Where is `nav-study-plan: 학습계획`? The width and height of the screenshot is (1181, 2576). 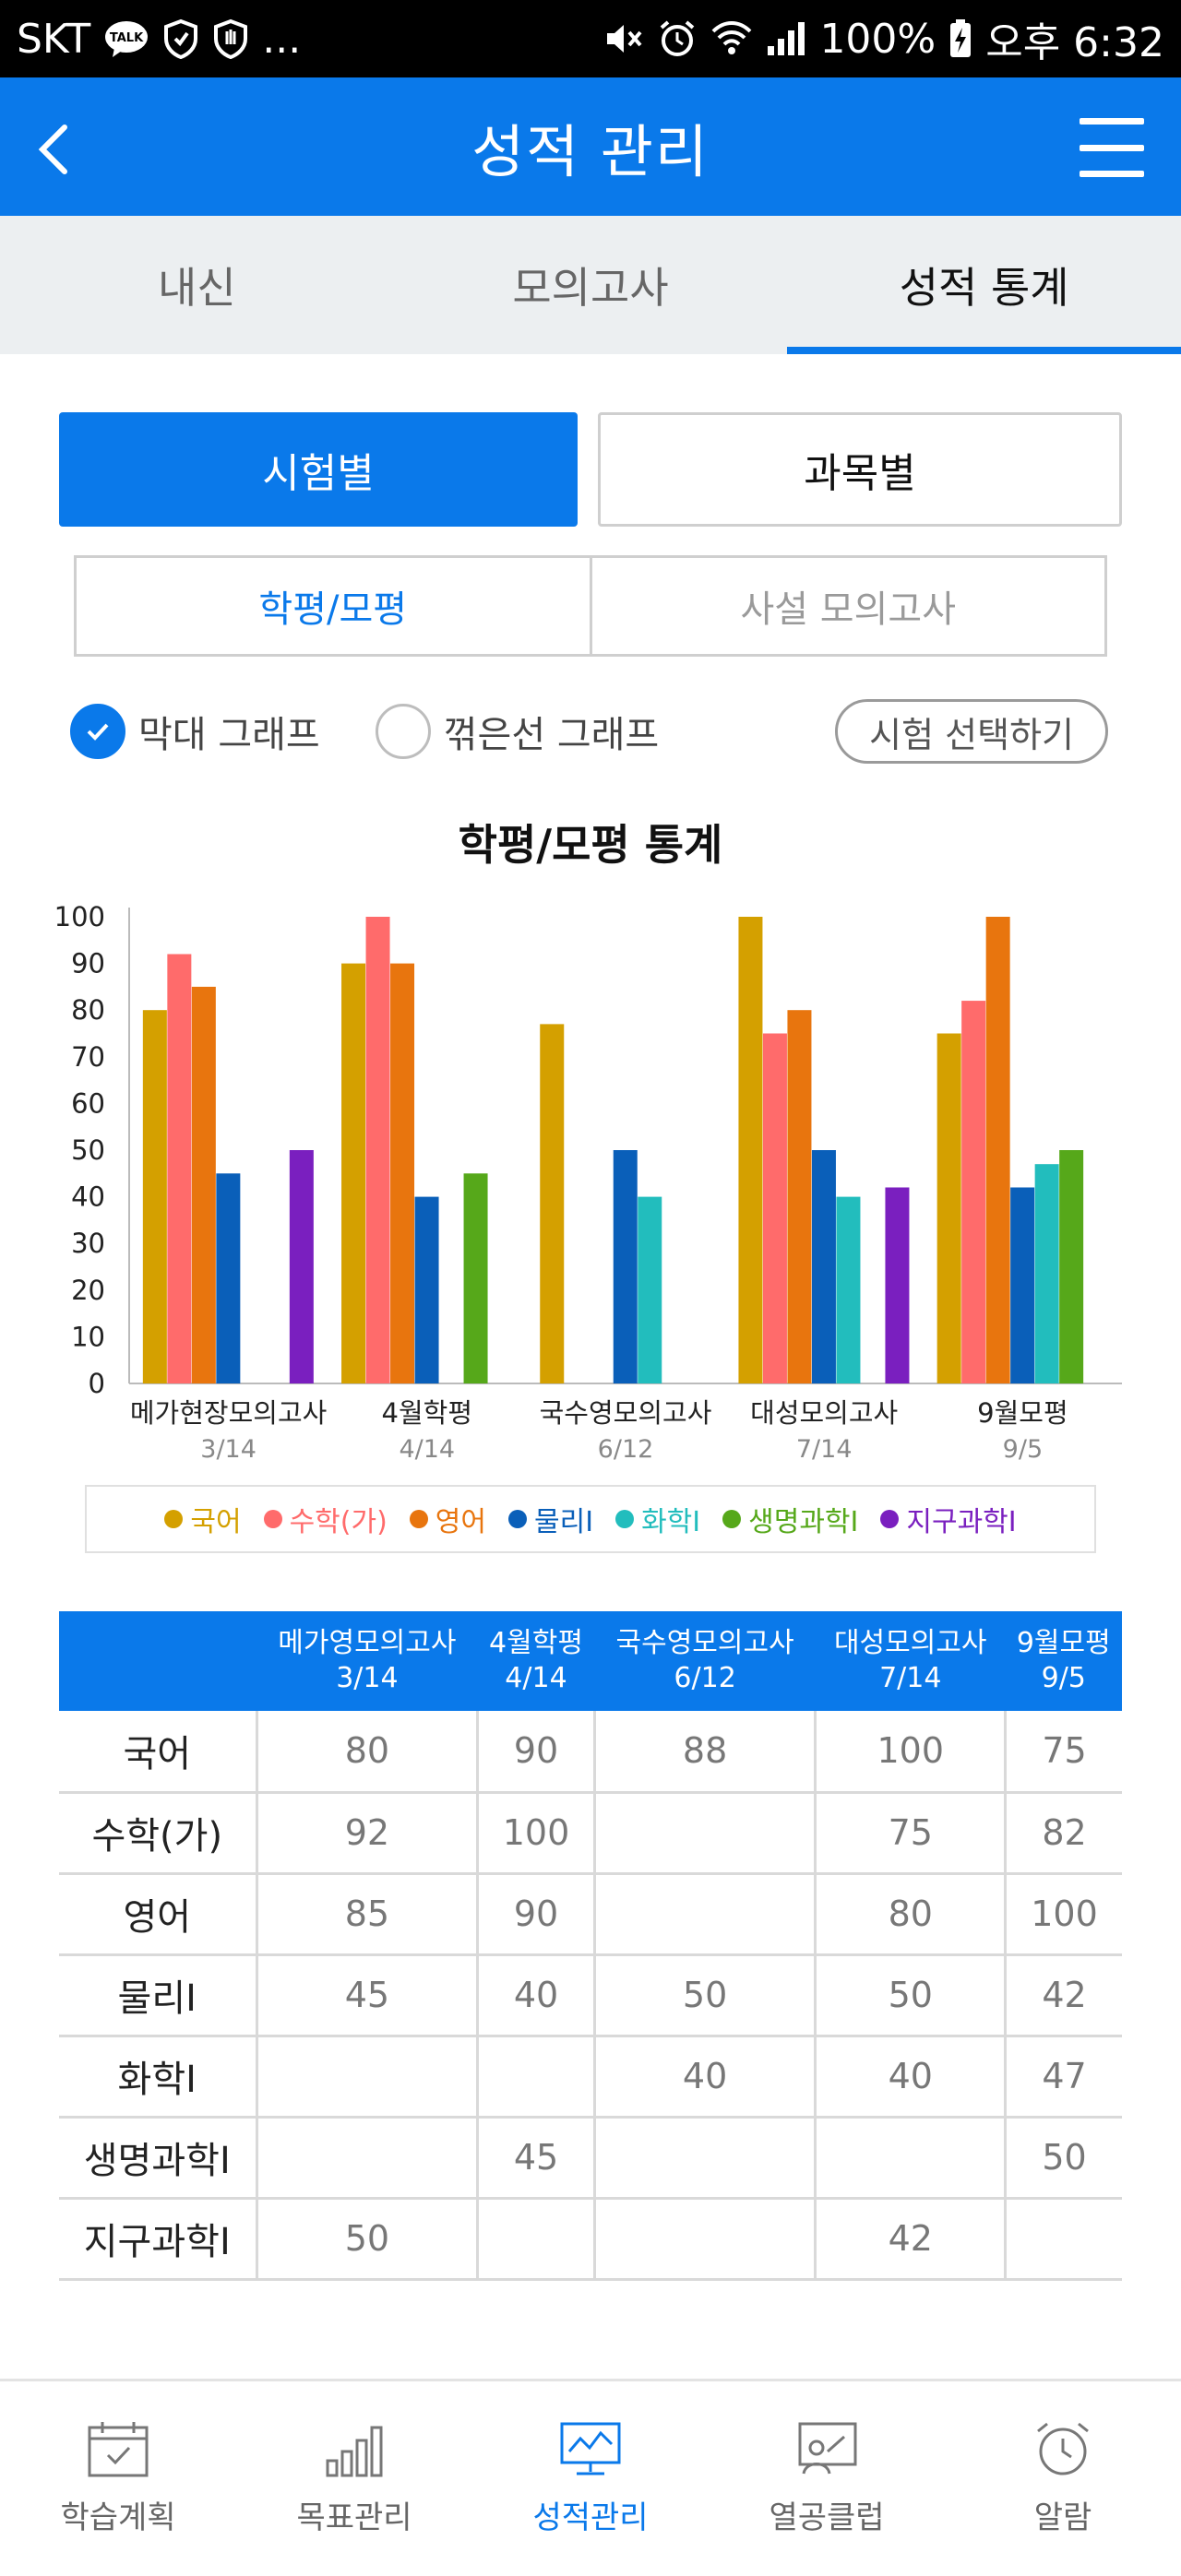
nav-study-plan: 학습계획 is located at coordinates (118, 2478).